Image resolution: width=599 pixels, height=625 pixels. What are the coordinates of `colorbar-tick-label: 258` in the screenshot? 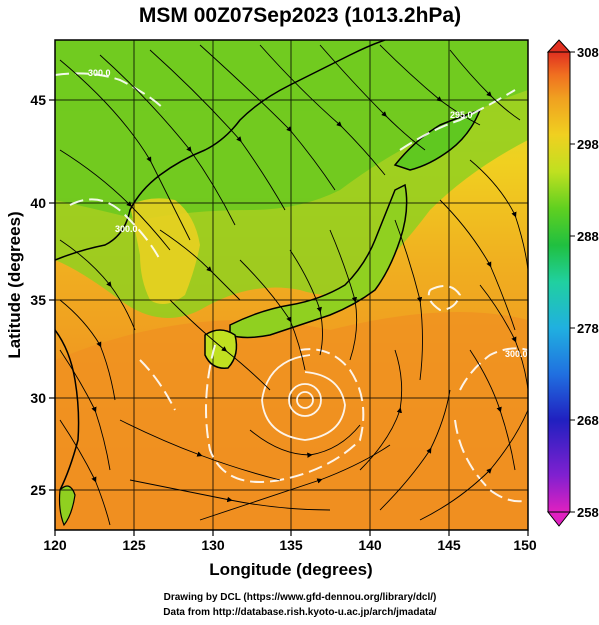 It's located at (588, 512).